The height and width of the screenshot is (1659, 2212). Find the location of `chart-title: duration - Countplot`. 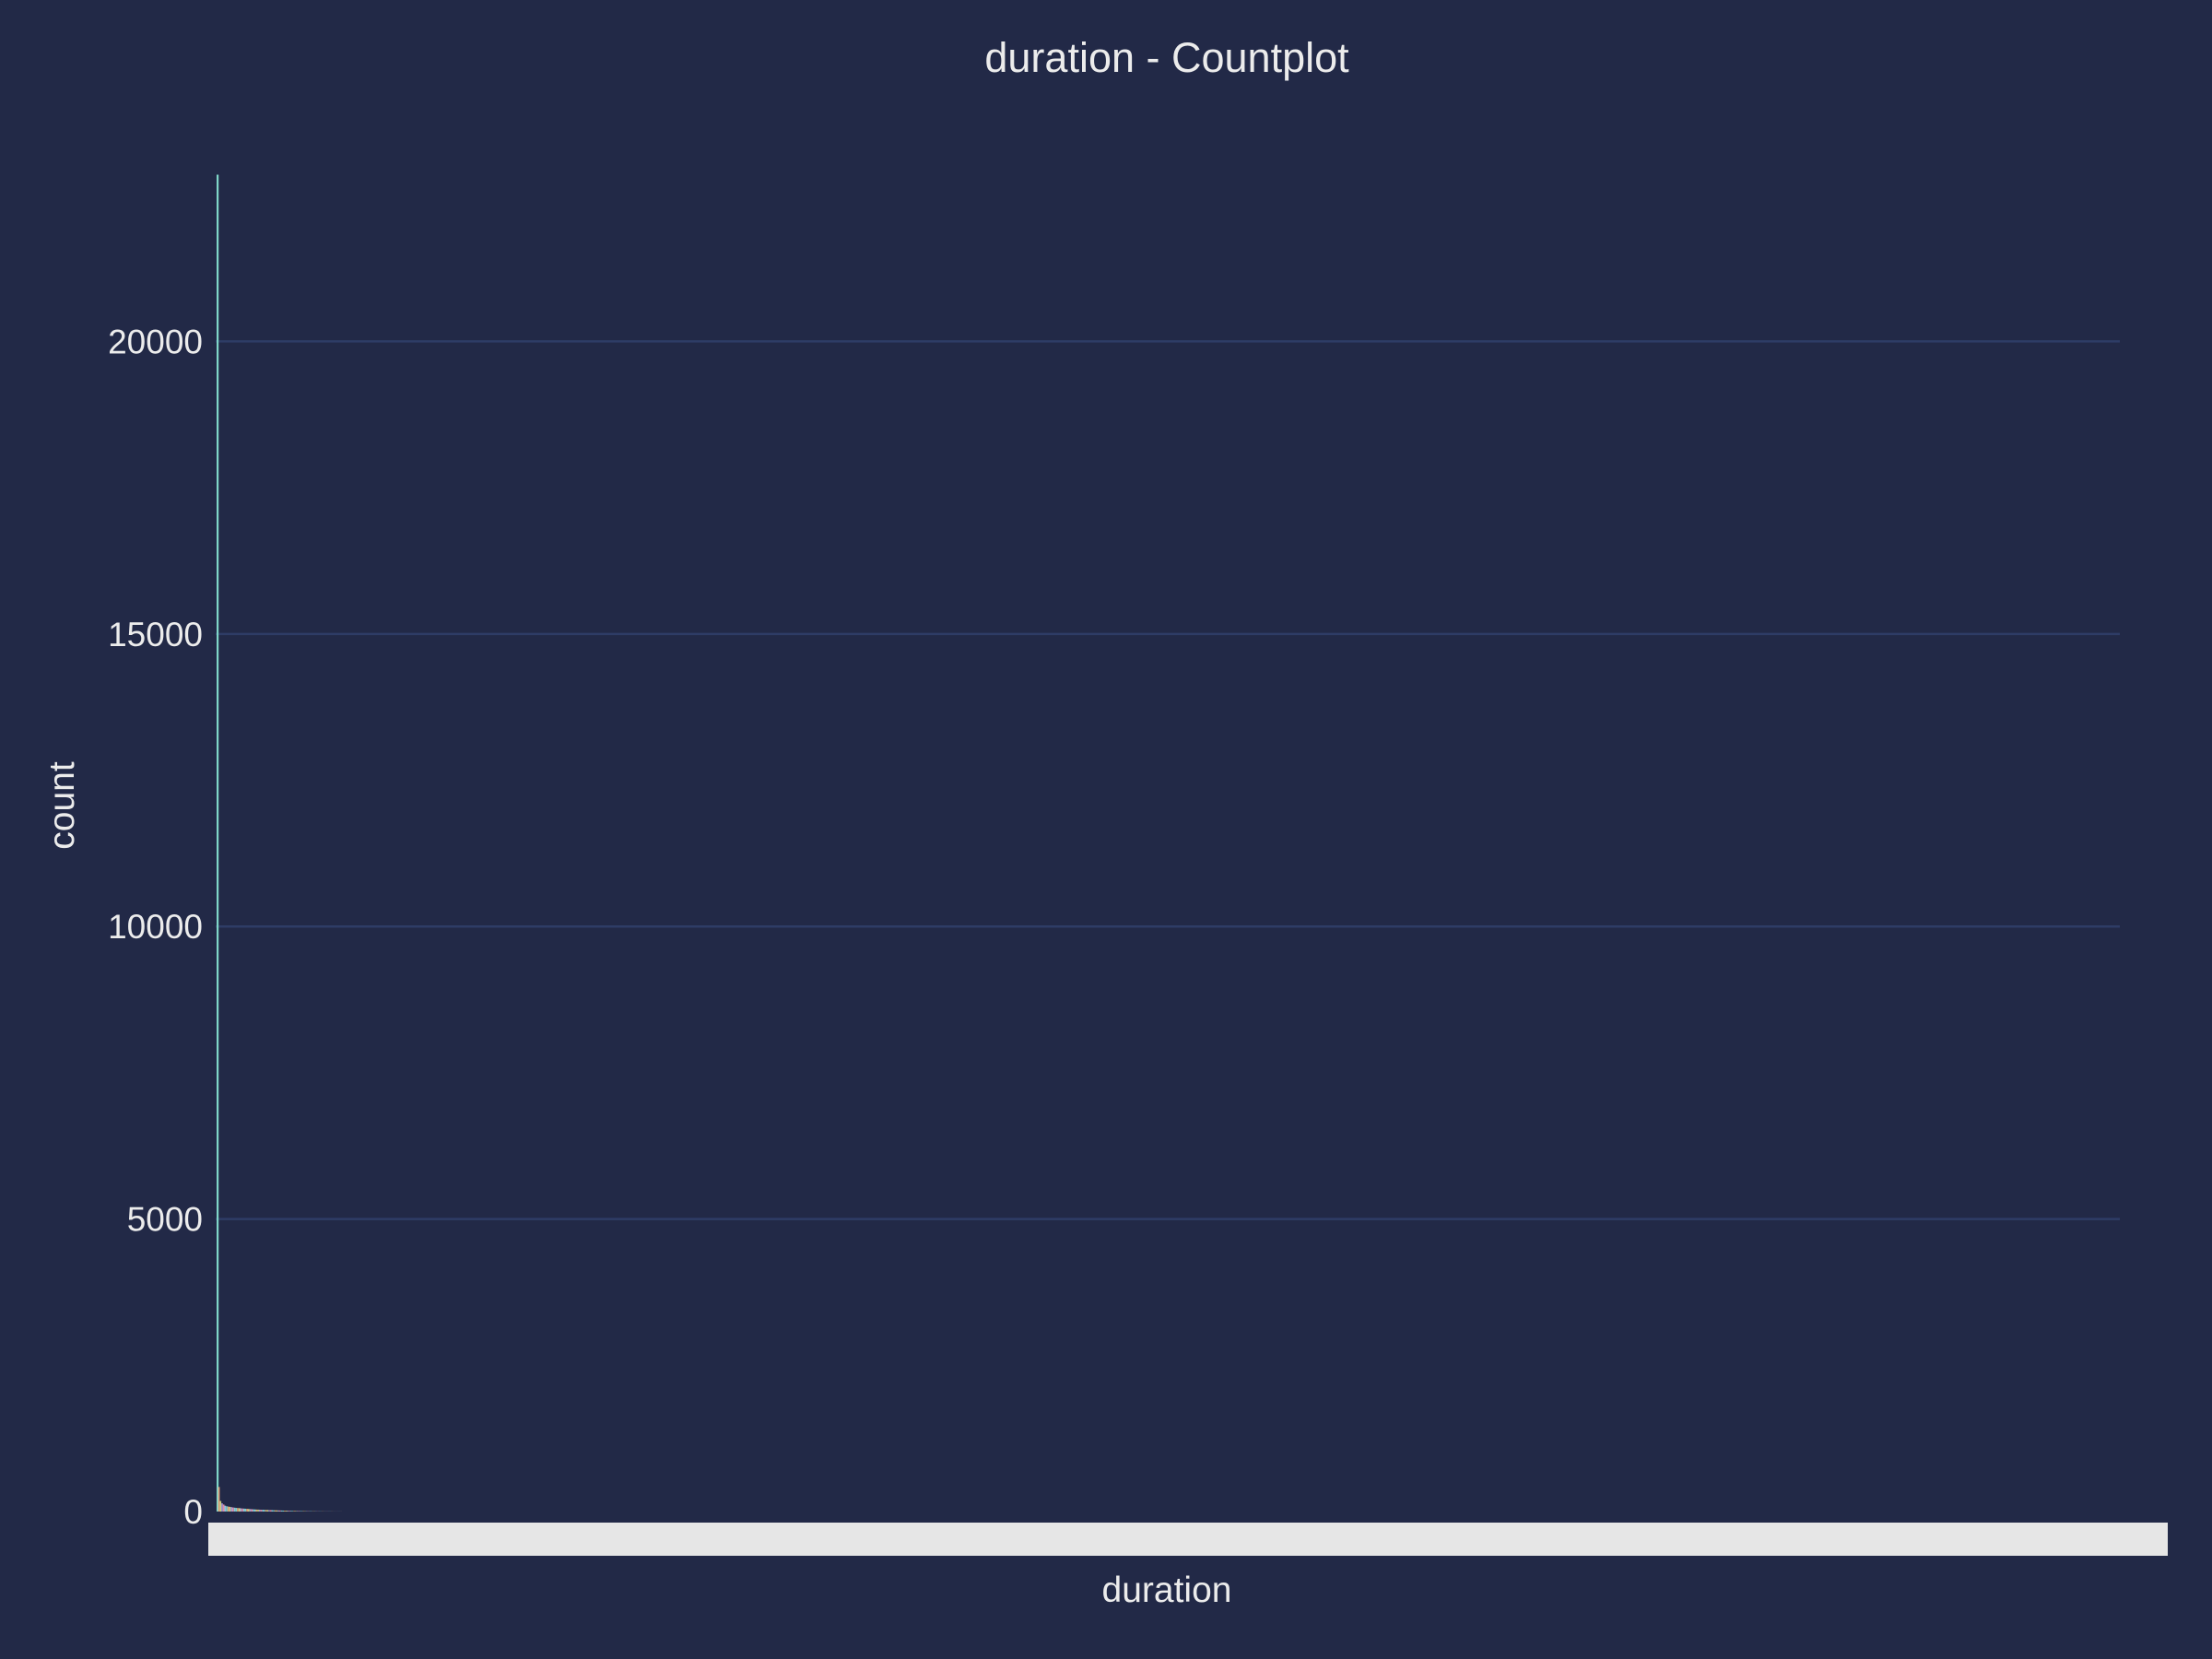

chart-title: duration - Countplot is located at coordinates (1166, 57).